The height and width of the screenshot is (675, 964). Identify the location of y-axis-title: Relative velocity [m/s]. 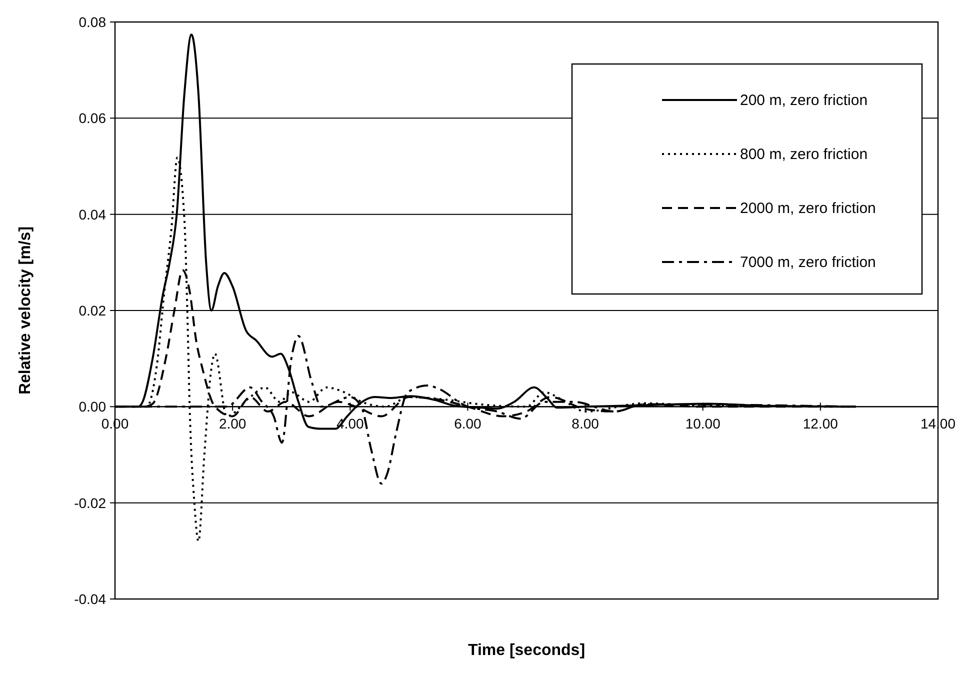
(25, 310).